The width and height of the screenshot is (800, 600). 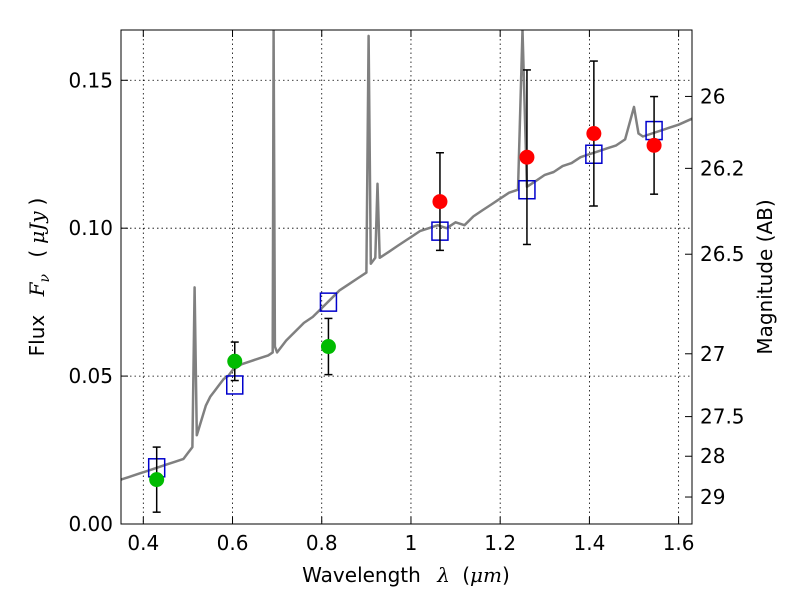 I want to click on x-tick-label: 1.2, so click(x=500, y=543).